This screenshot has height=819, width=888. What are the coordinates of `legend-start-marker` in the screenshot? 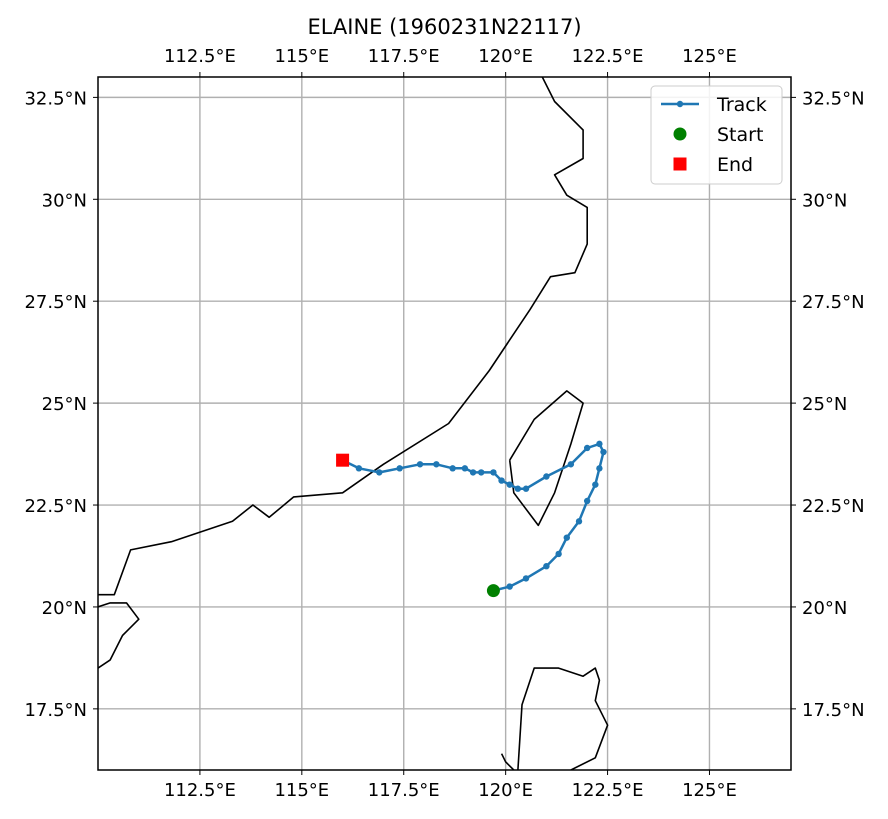 It's located at (680, 134).